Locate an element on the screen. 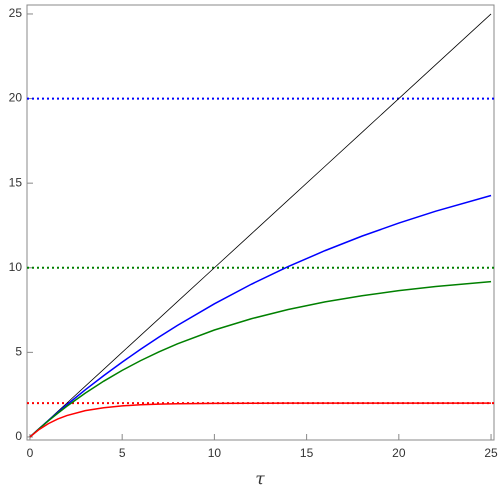 The image size is (502, 496). y-tick-label: 10 is located at coordinates (16, 267).